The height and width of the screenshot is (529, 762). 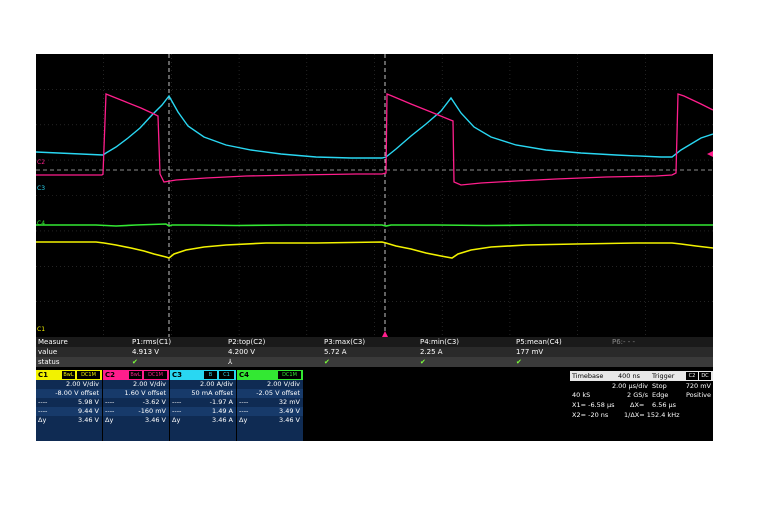 What do you see at coordinates (345, 342) in the screenshot?
I see `measure-p3: P3:max(C3)` at bounding box center [345, 342].